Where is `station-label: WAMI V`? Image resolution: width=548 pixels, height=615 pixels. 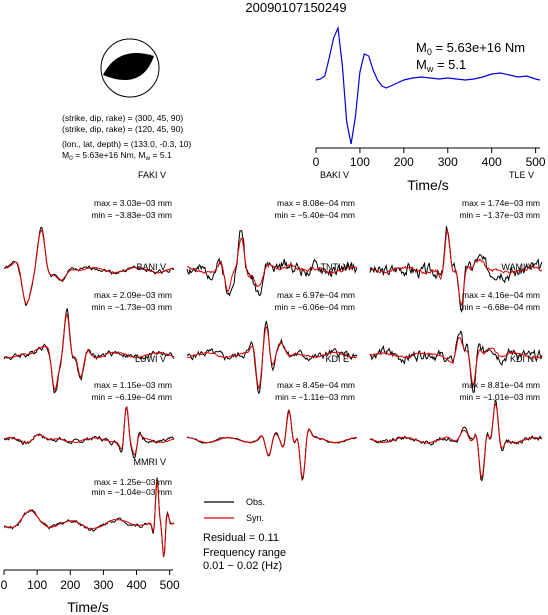
station-label: WAMI V is located at coordinates (517, 267).